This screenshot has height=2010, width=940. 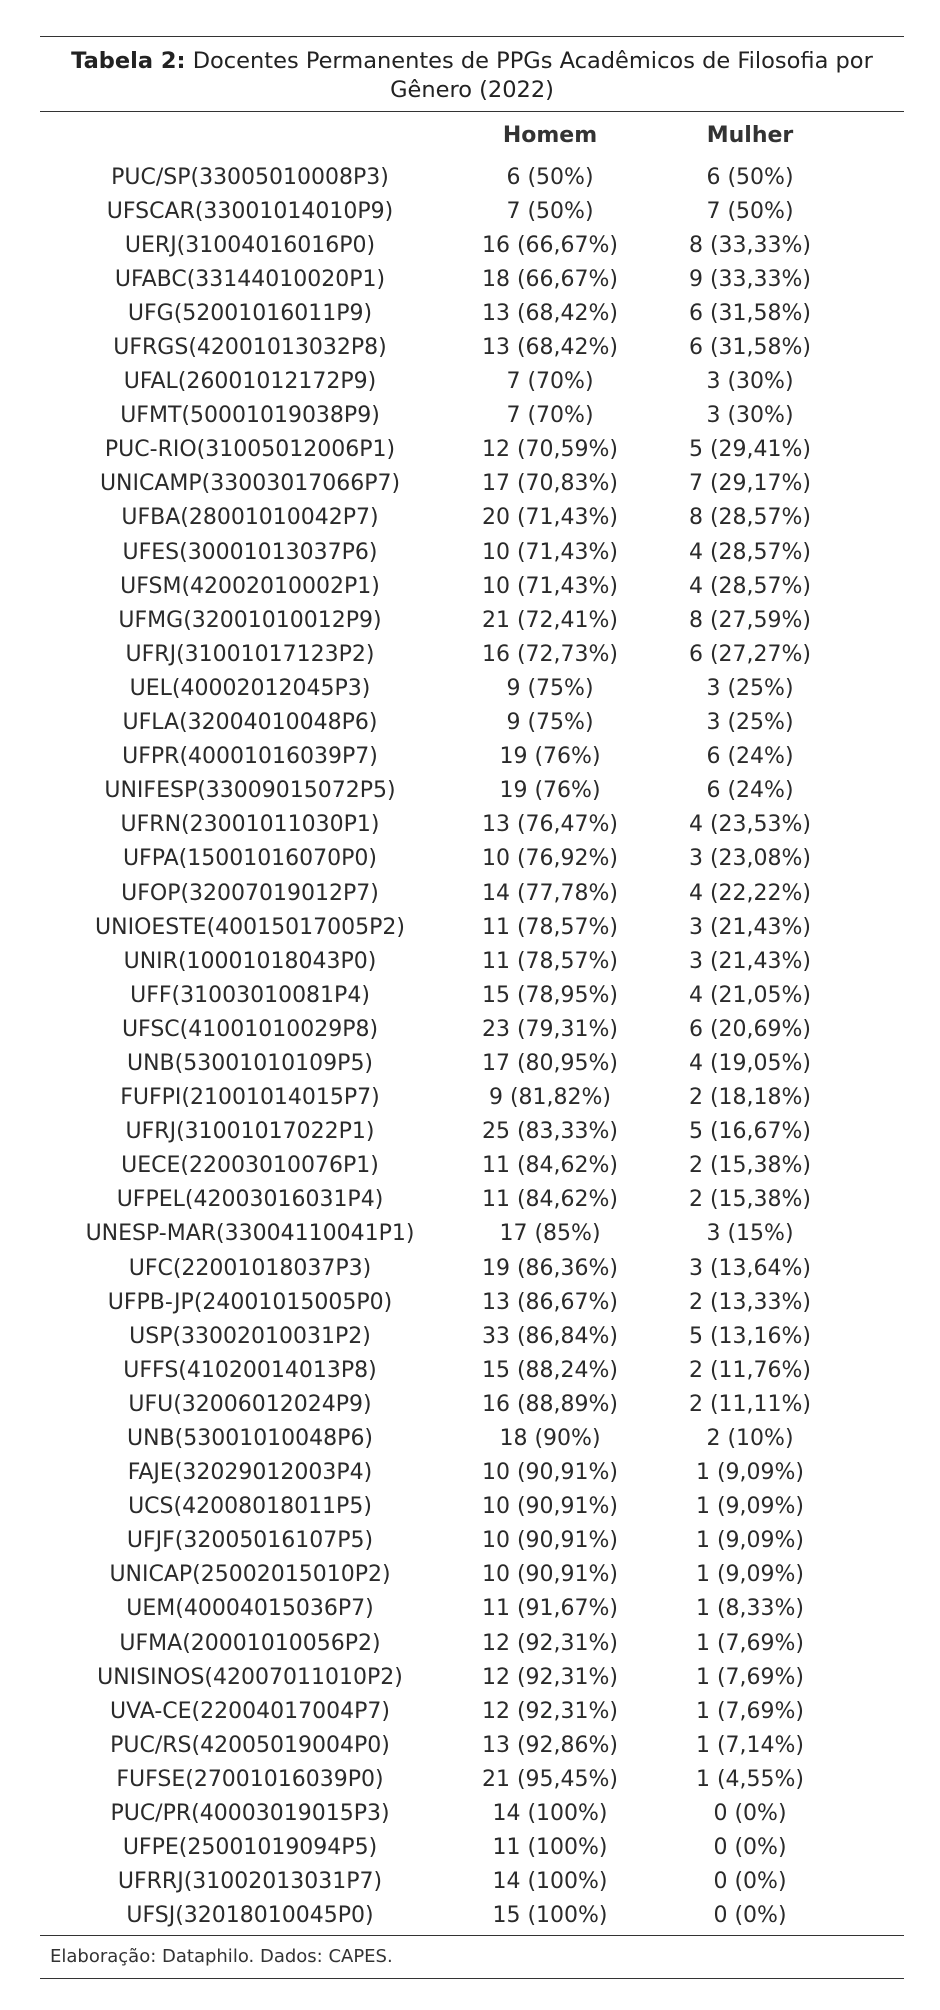 I want to click on cell-program: UVA-CE(22004017004P7), so click(x=250, y=1711).